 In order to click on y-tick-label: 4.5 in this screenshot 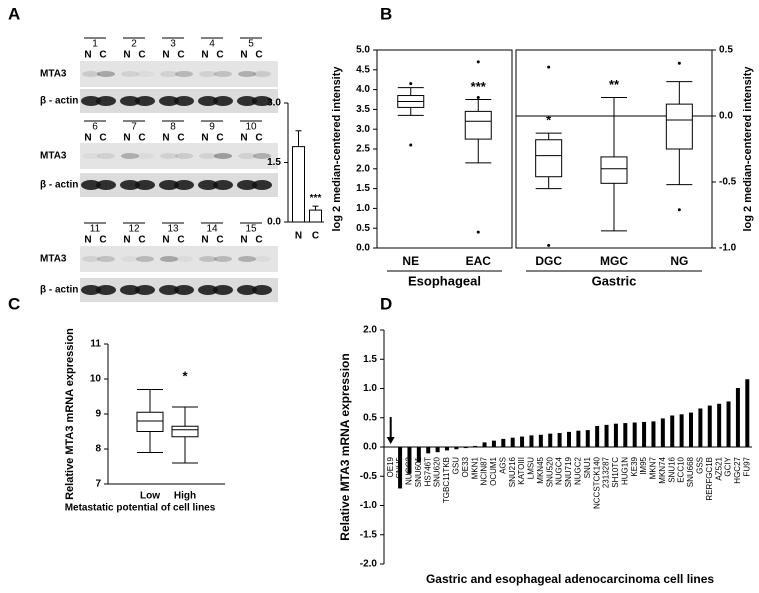, I will do `click(363, 69)`.